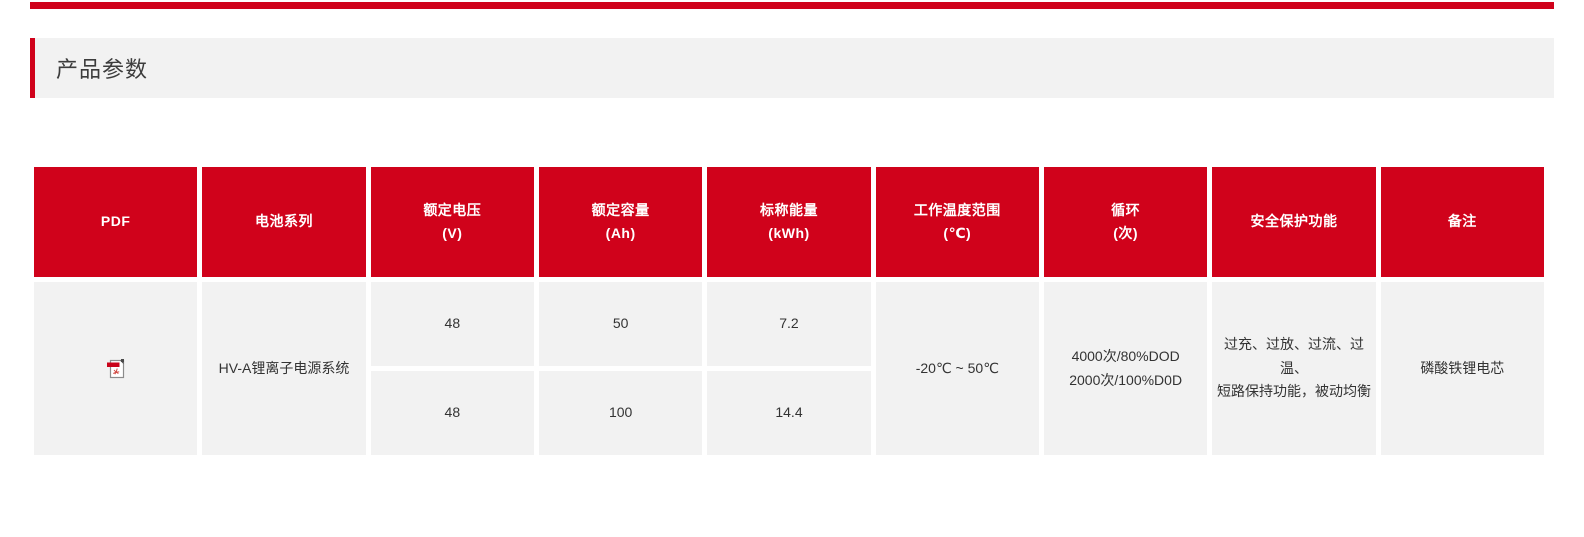 Image resolution: width=1584 pixels, height=537 pixels. I want to click on column-header-remark: 备注, so click(1462, 222).